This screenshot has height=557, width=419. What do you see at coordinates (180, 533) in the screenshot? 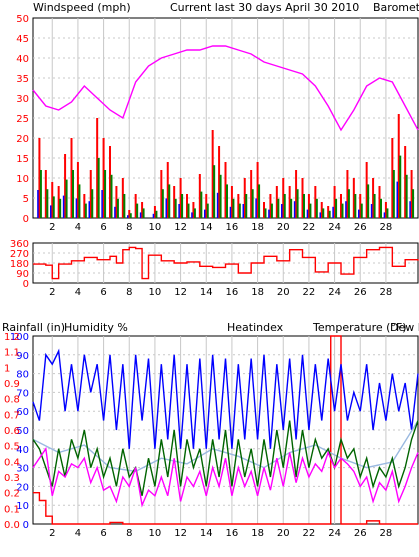
I see `climate-x-tick-label: 12` at bounding box center [180, 533].